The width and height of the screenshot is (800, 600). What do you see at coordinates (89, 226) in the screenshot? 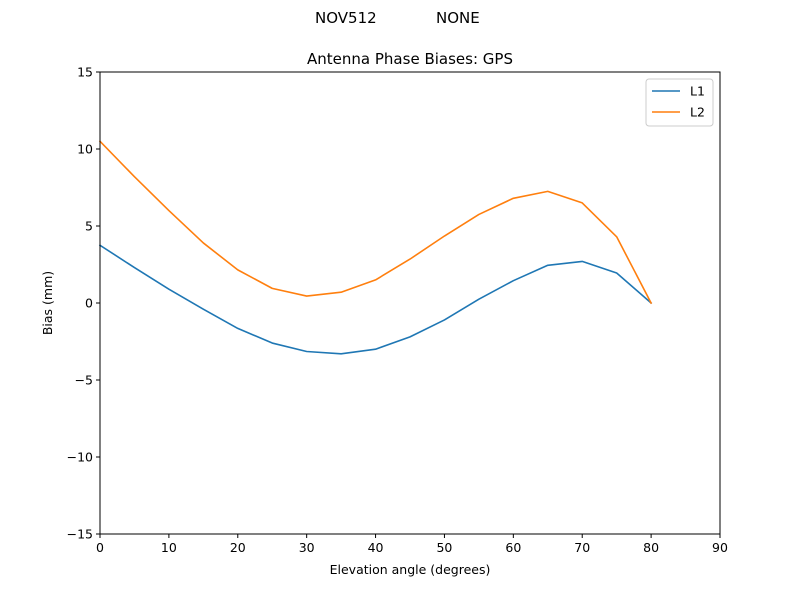
I see `y-tick-label: 5` at bounding box center [89, 226].